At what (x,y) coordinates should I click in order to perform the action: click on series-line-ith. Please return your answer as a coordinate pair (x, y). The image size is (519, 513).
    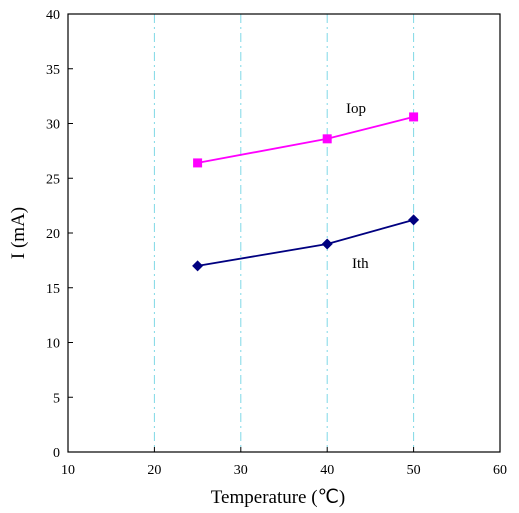
    Looking at the image, I should click on (305, 243).